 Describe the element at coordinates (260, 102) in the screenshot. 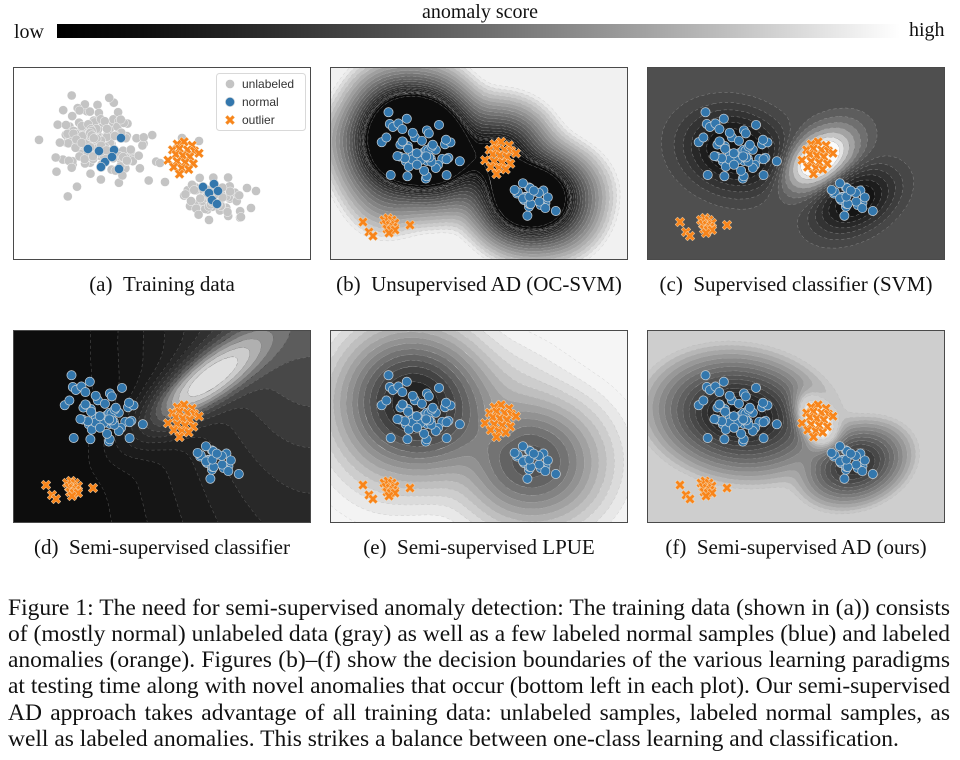

I see `svg-text: normal` at that location.